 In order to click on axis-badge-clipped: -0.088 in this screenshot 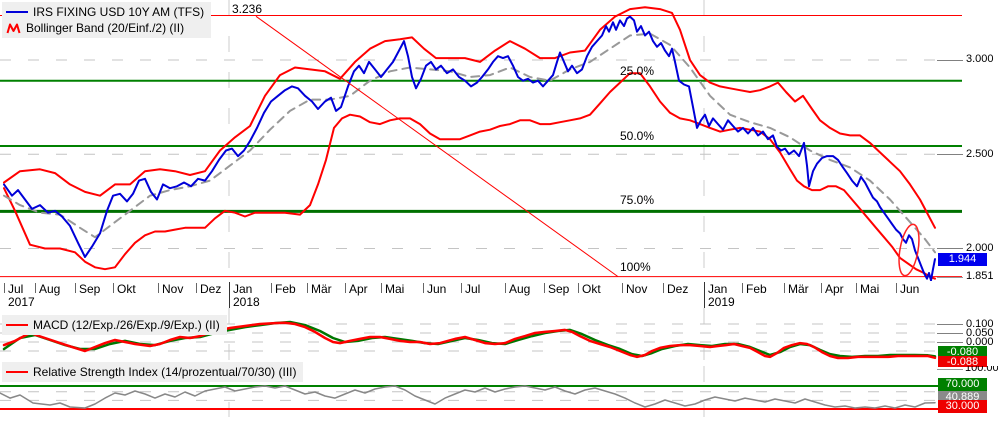, I will do `click(968, 361)`.